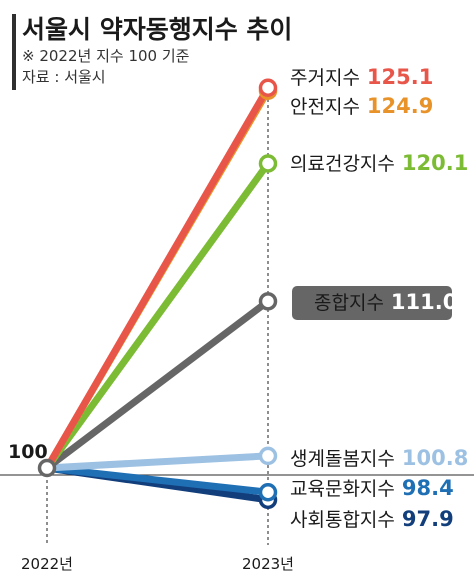 The width and height of the screenshot is (474, 581). I want to click on series-name-label: 의료건강지수, so click(342, 164).